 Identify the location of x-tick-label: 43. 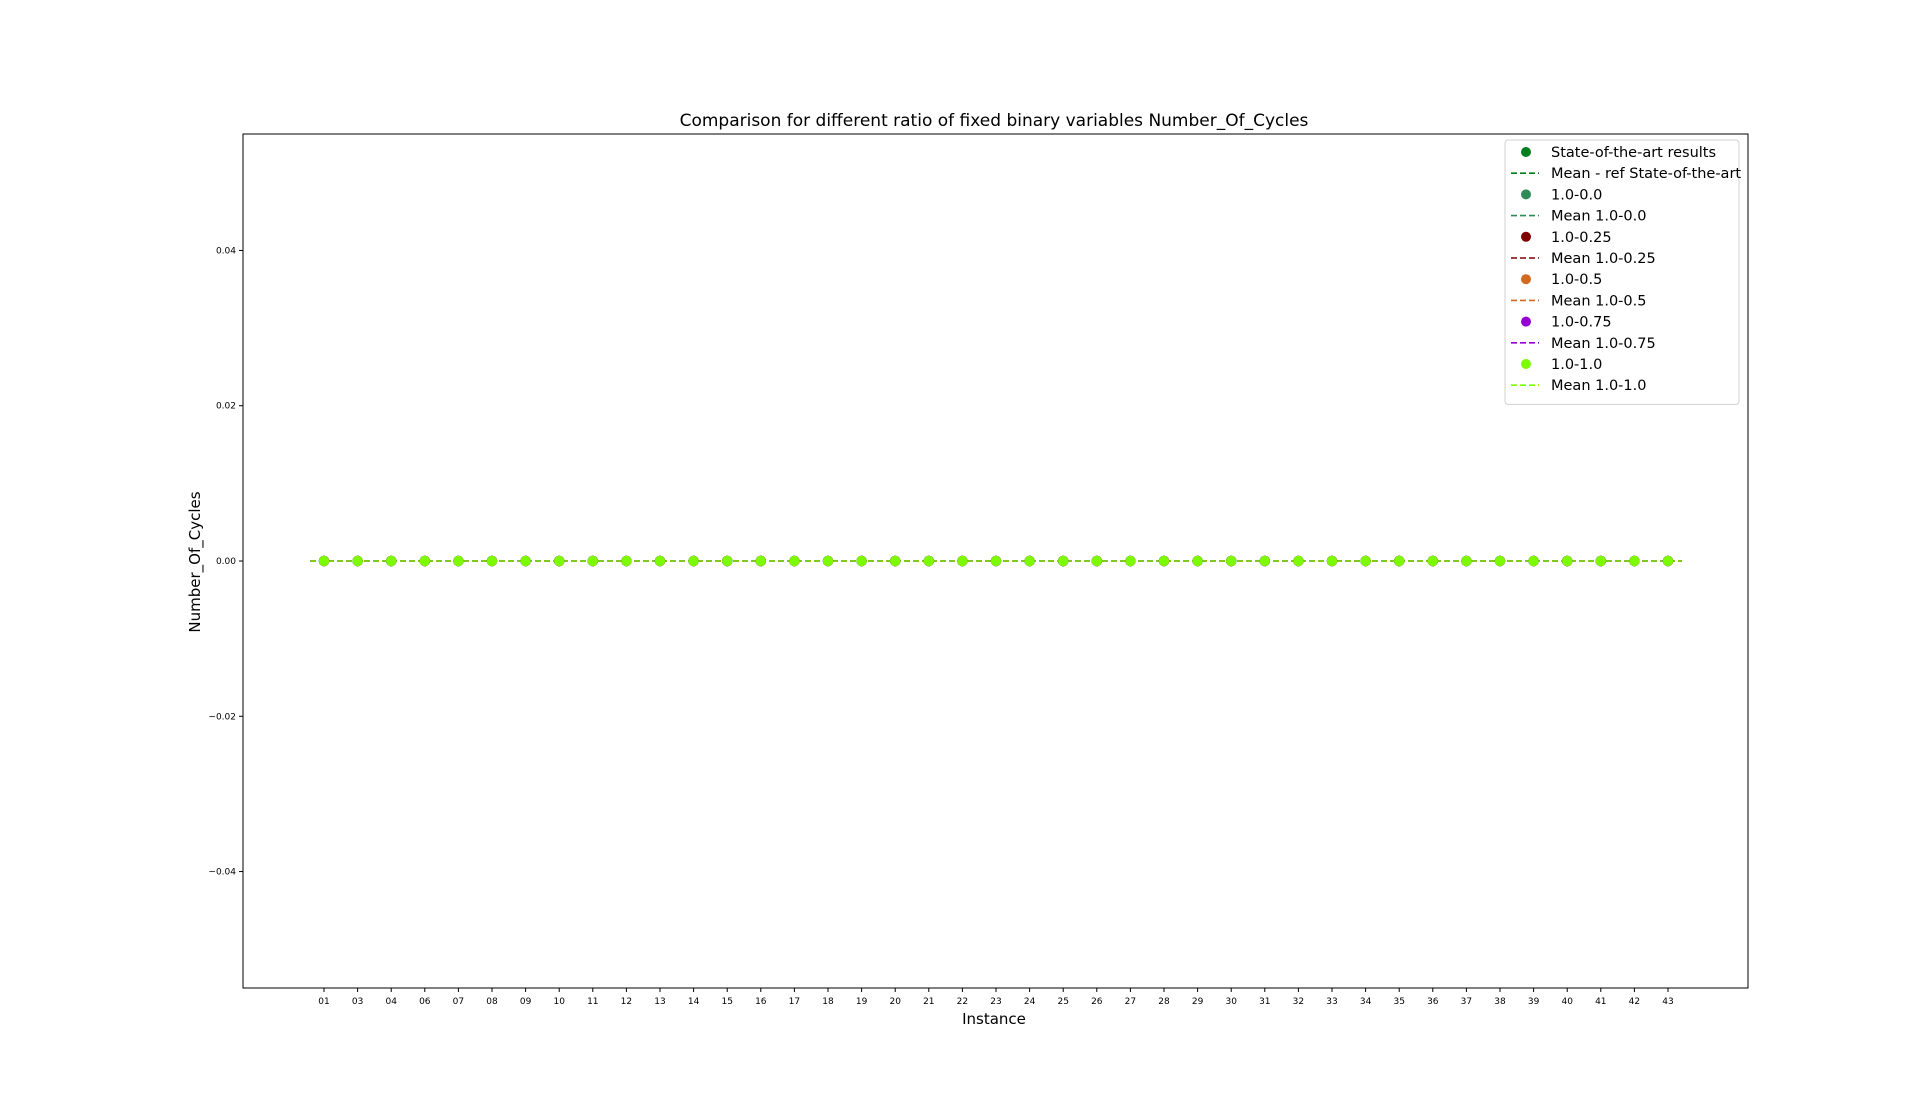
(1667, 1002).